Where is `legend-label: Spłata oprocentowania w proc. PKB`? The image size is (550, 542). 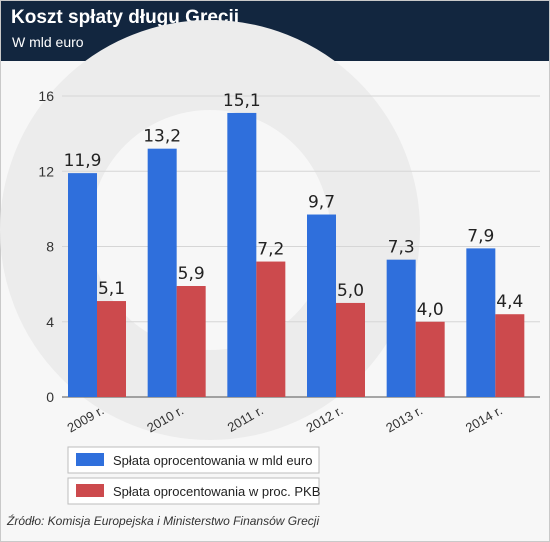 legend-label: Spłata oprocentowania w proc. PKB is located at coordinates (216, 491).